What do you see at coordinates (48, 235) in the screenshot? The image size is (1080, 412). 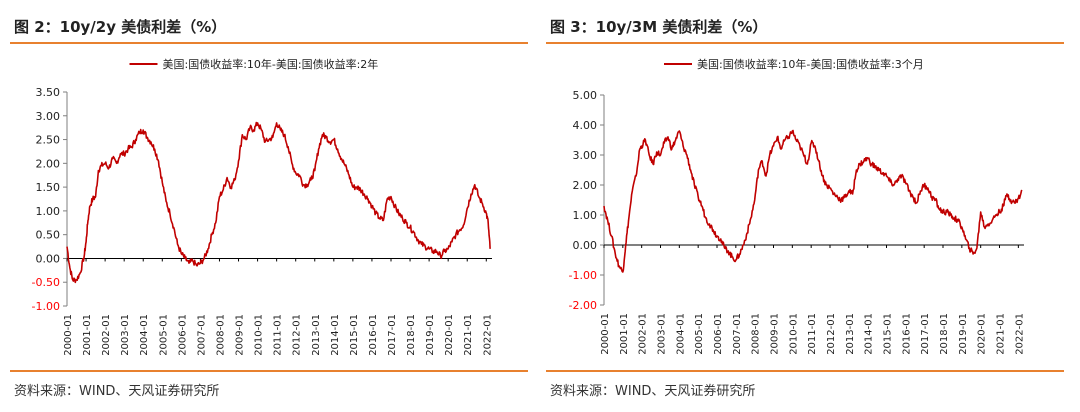 I see `y-tick-label: 0.50` at bounding box center [48, 235].